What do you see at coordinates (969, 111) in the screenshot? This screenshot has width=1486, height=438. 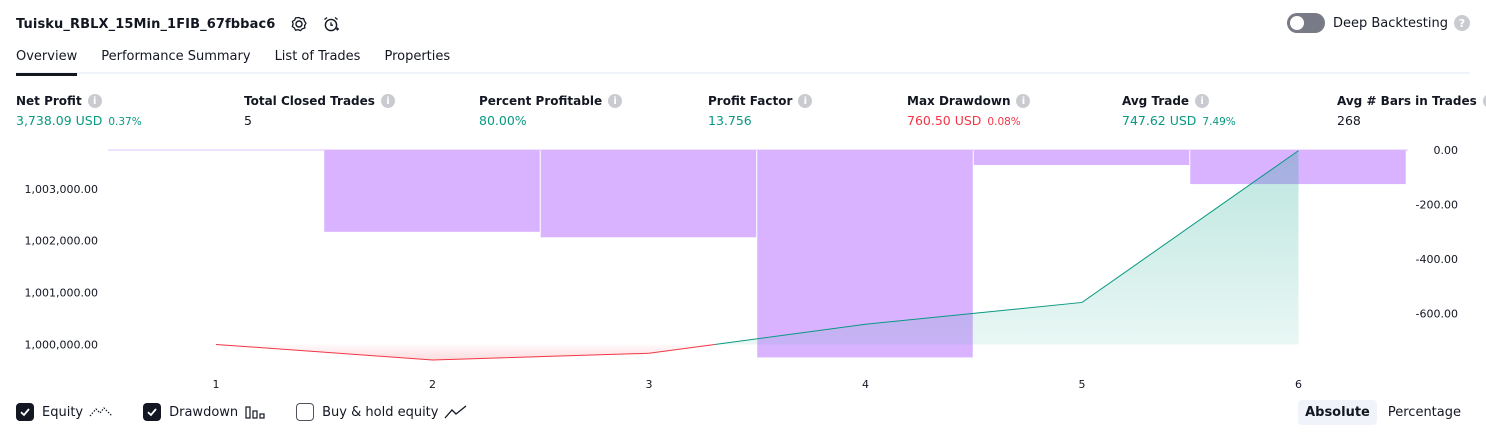 I see `metric-max-drawdown: Max Drawdown i 760.50 USD 0.08%` at bounding box center [969, 111].